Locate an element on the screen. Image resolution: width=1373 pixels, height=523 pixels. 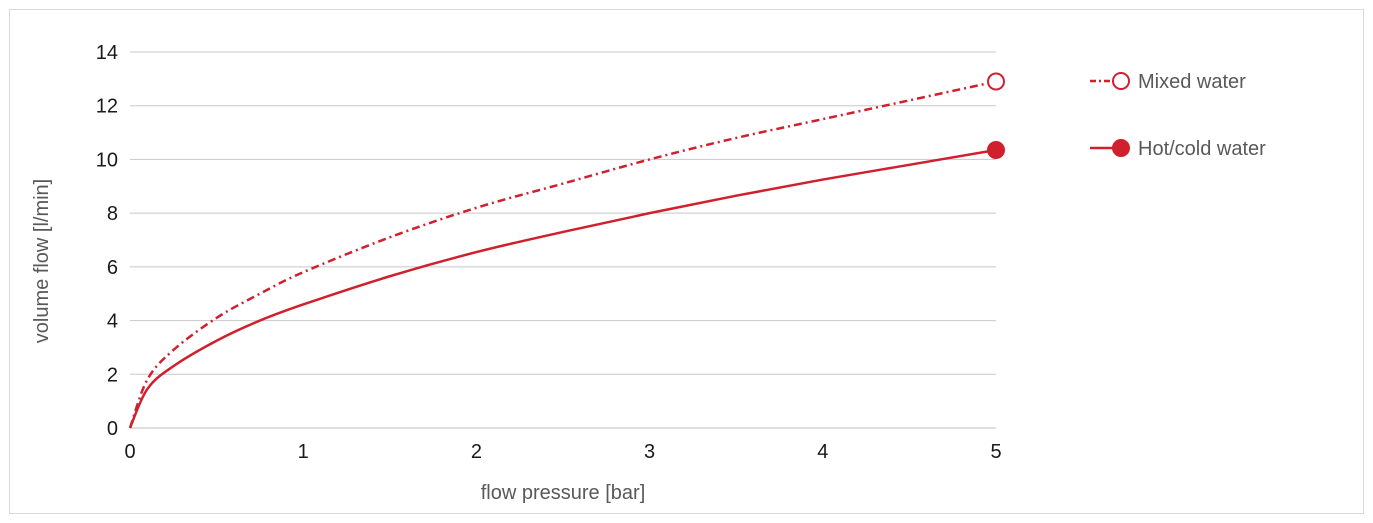
x-tick-label: 2 is located at coordinates (476, 452).